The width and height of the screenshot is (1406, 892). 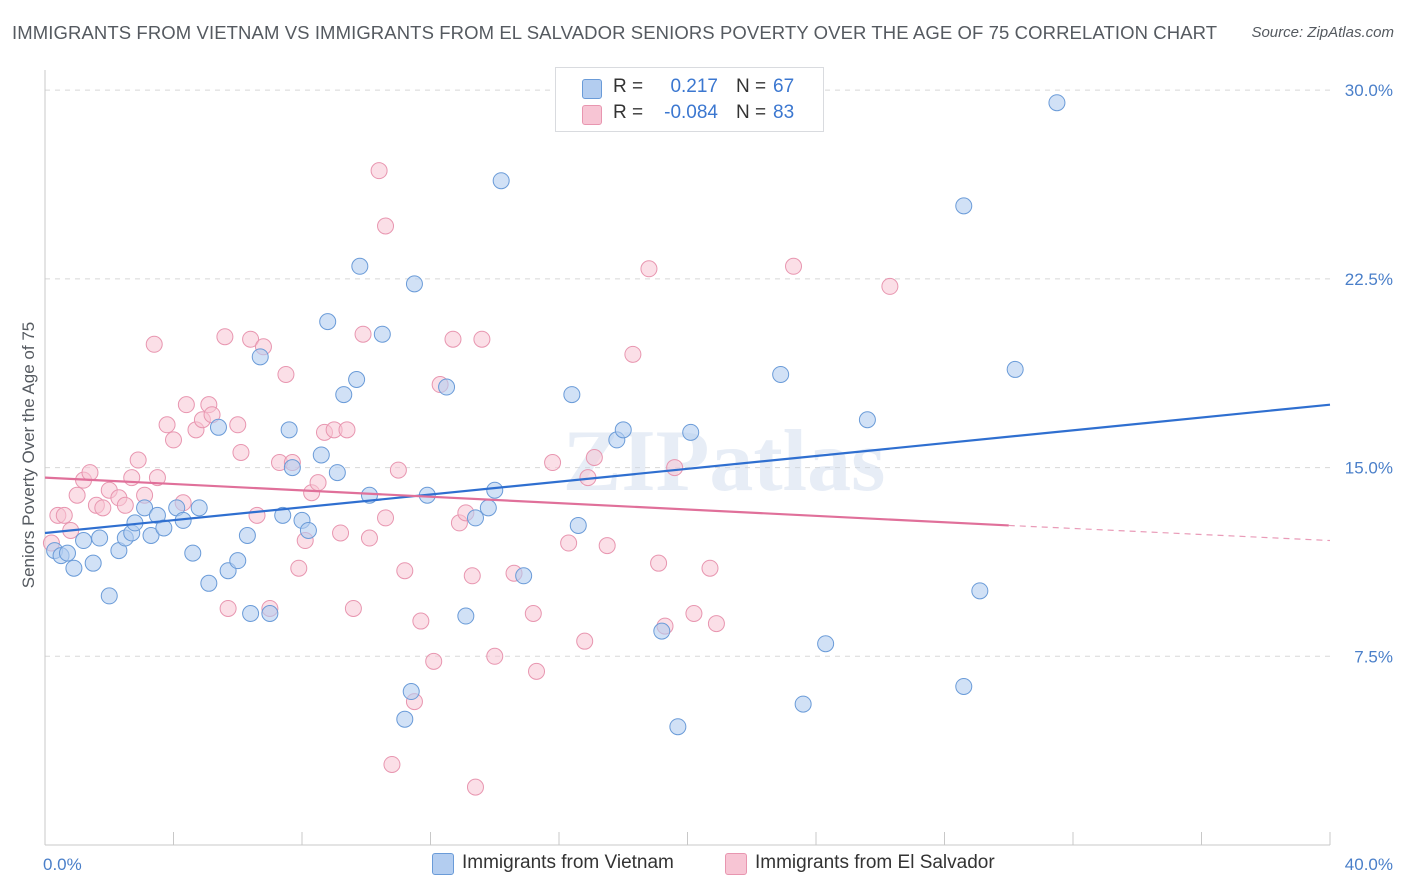 What do you see at coordinates (691, 112) in the screenshot?
I see `r-value: -0.084` at bounding box center [691, 112].